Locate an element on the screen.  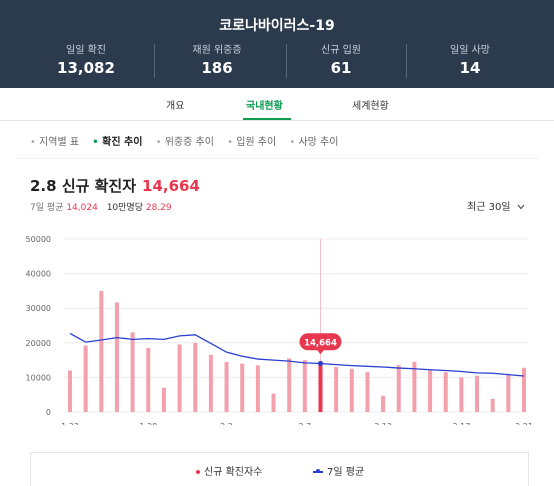
page-title: 코로나바이러스-19 is located at coordinates (277, 26).